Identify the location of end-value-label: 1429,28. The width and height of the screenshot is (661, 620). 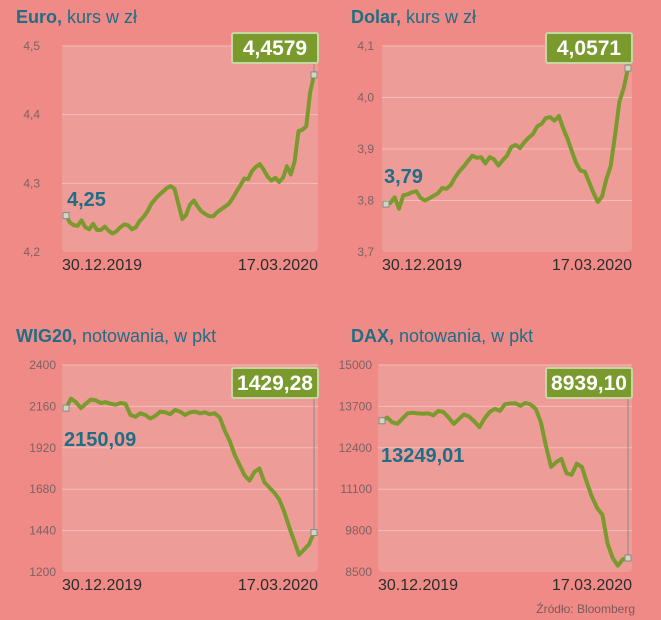
(275, 383).